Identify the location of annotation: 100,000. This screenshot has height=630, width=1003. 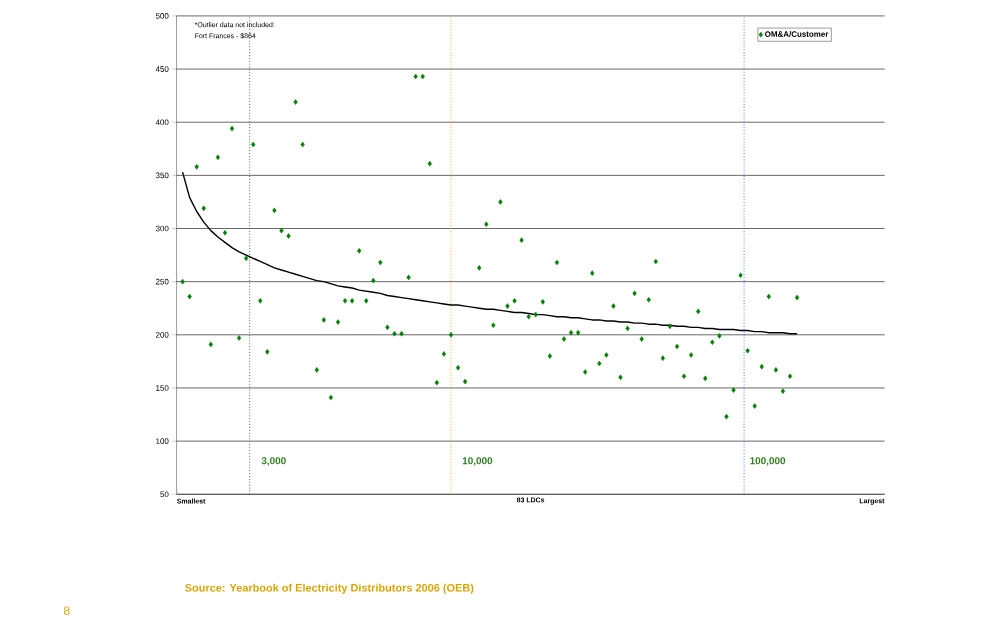
(768, 461).